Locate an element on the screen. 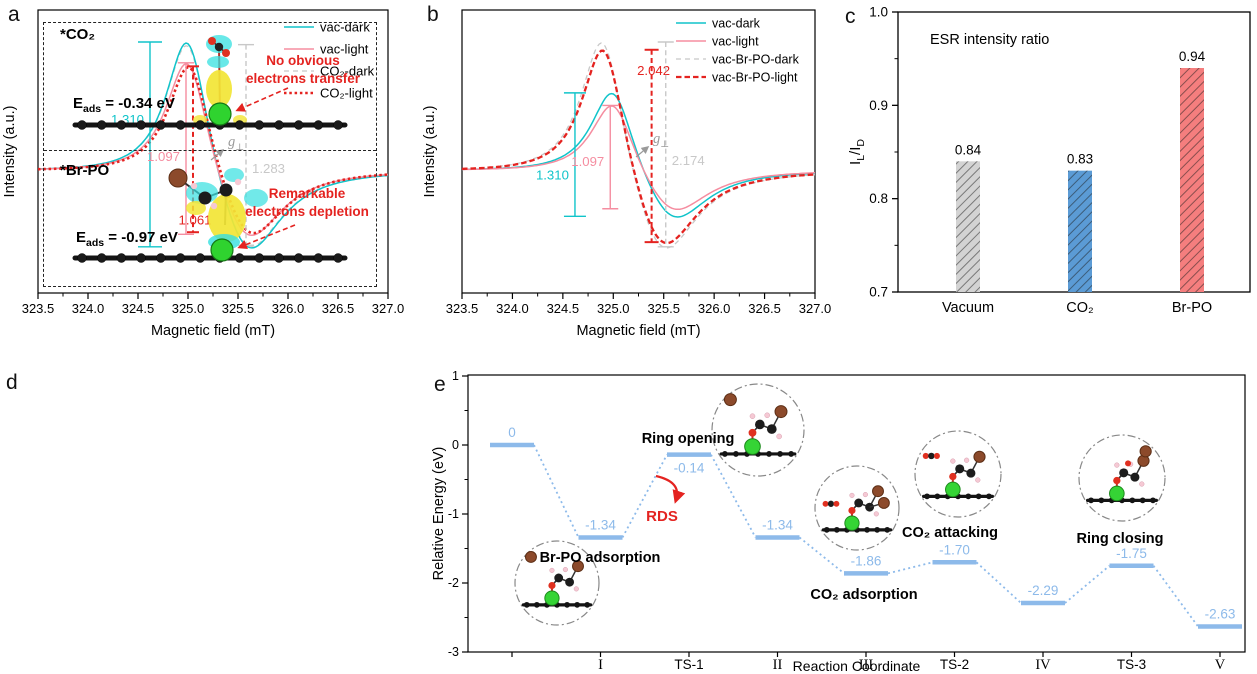 This screenshot has height=674, width=1257. y-tick-label: 0.9 is located at coordinates (878, 105).